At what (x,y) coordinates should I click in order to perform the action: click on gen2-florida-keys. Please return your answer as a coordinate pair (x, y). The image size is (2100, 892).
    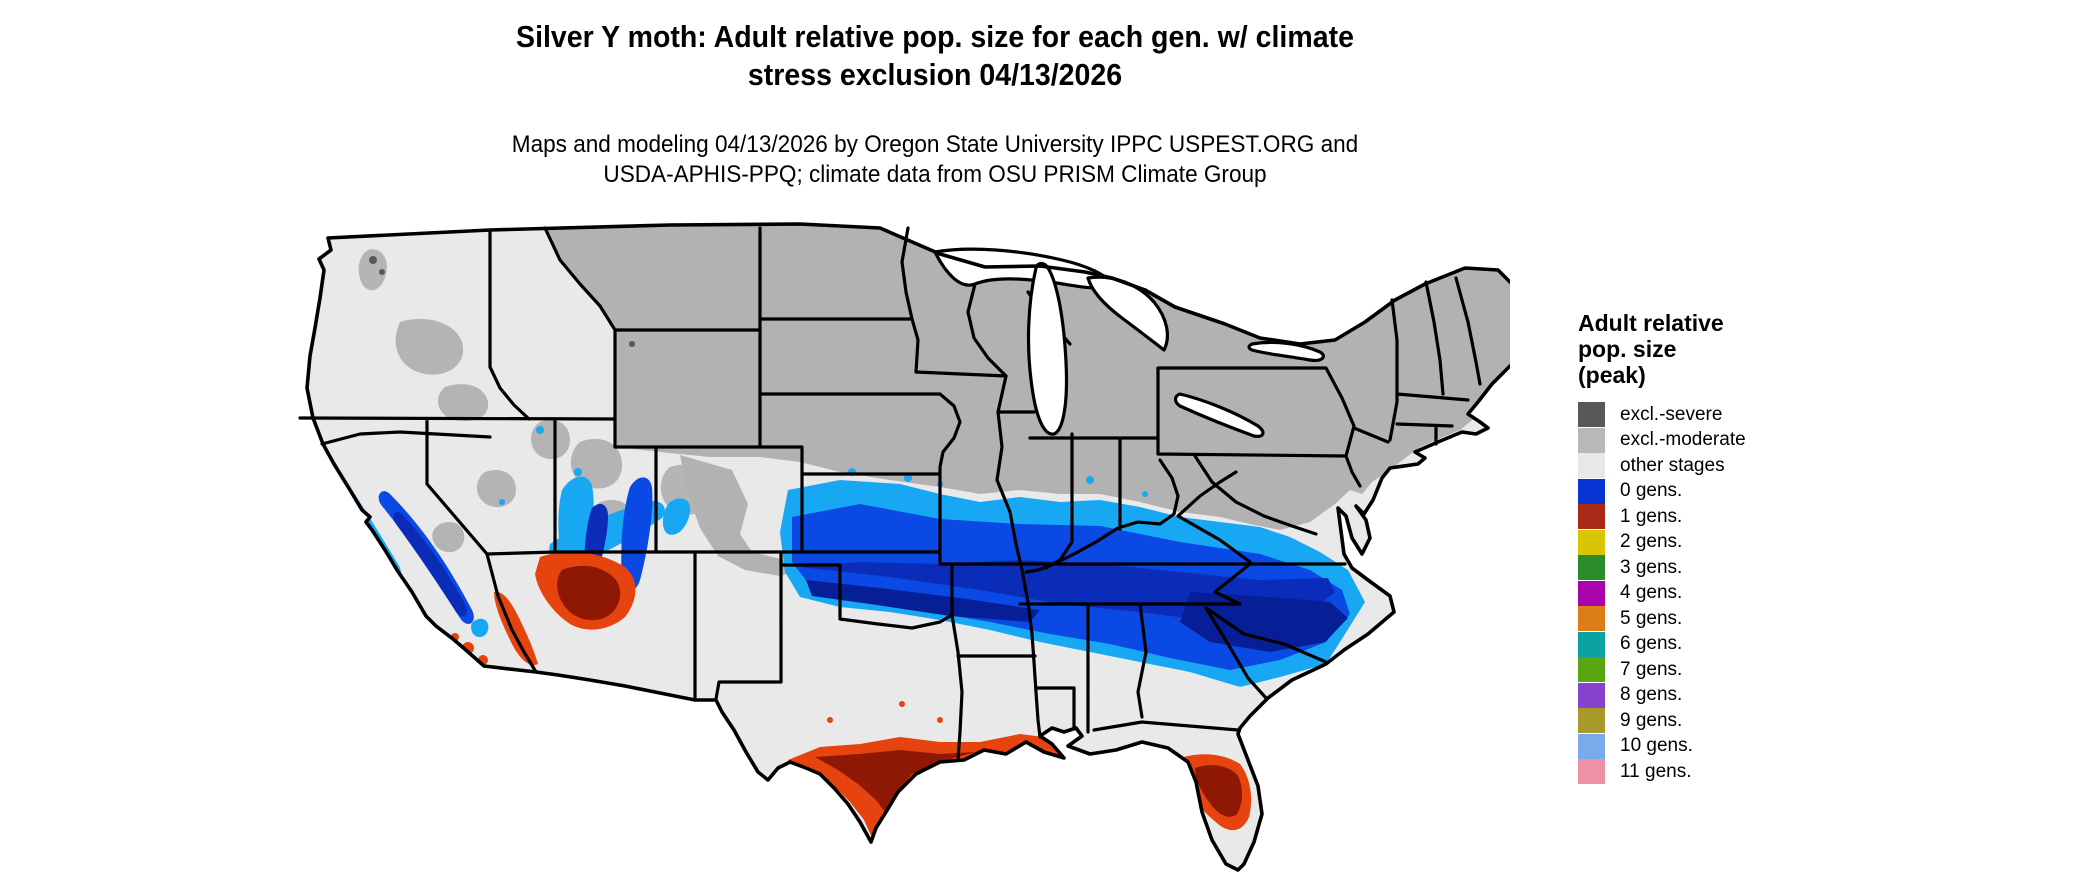
    Looking at the image, I should click on (1191, 876).